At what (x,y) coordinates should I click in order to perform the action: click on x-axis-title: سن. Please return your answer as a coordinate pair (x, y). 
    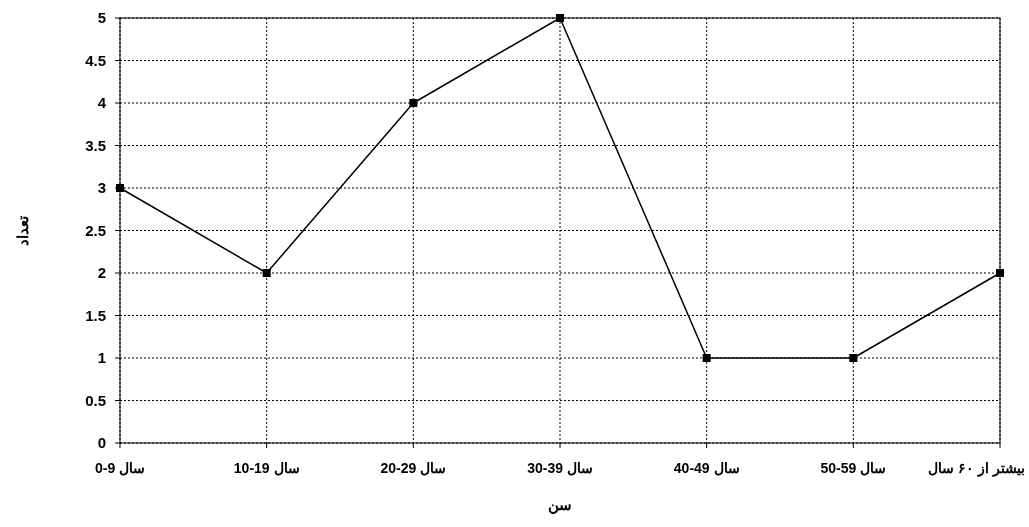
    Looking at the image, I should click on (560, 505).